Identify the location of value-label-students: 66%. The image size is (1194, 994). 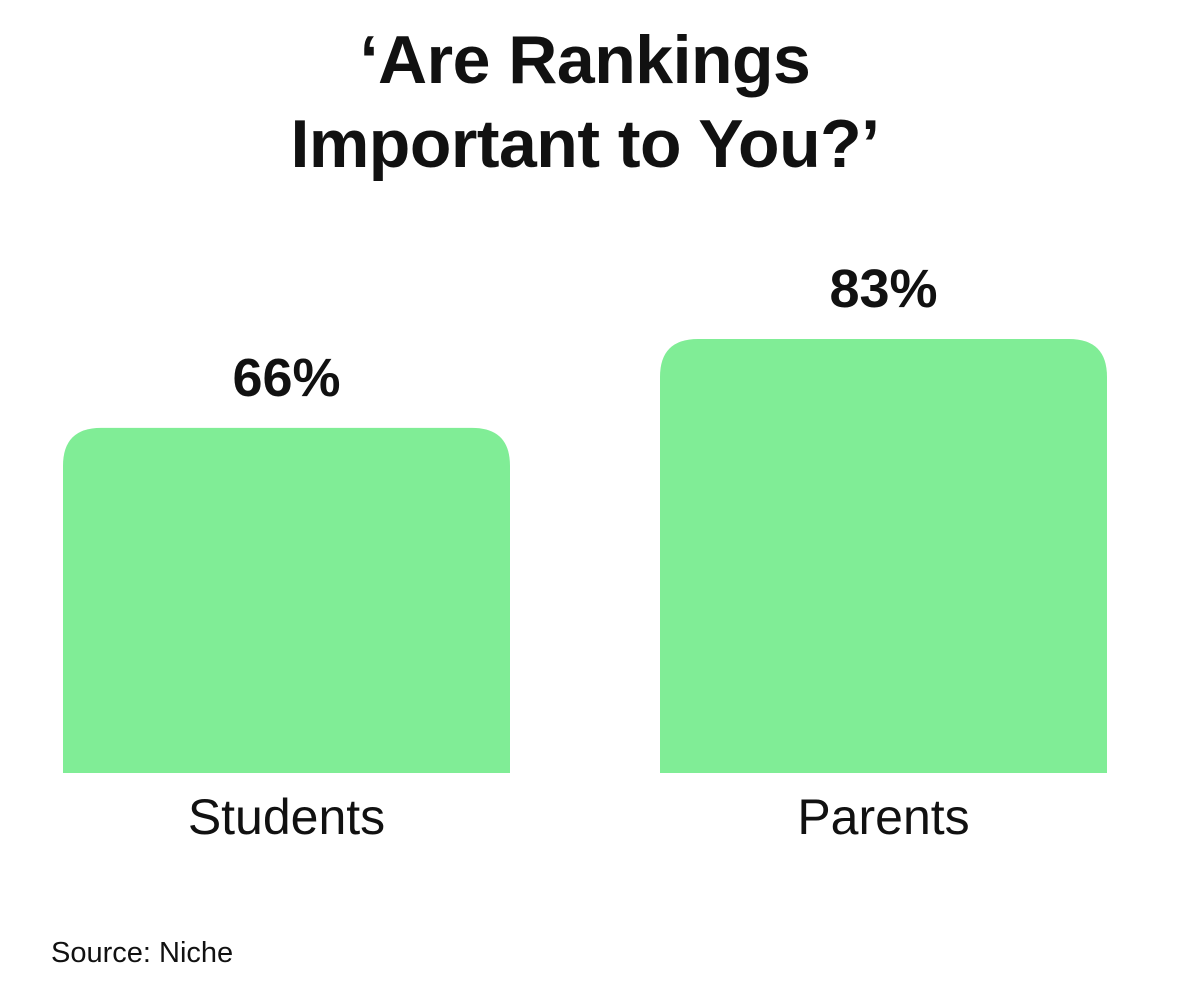
(286, 378).